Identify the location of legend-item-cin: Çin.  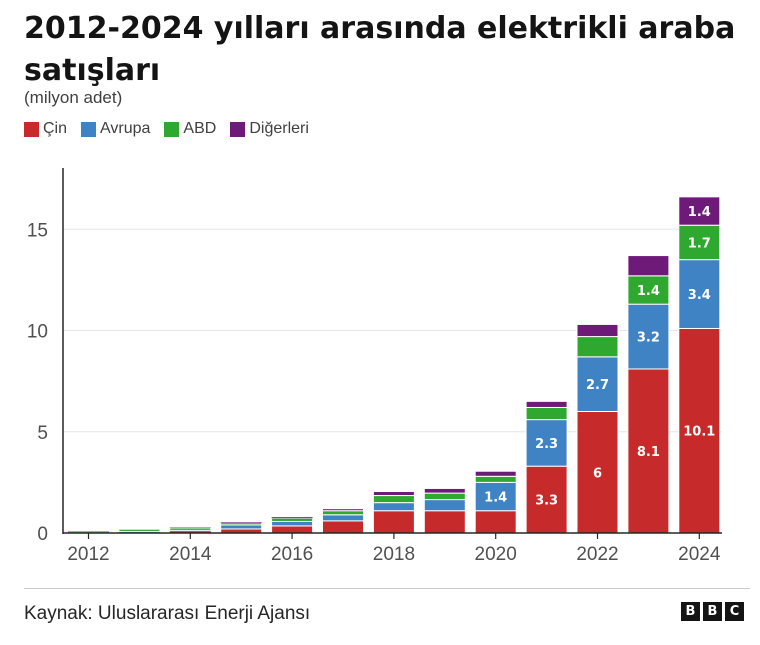
(45, 129).